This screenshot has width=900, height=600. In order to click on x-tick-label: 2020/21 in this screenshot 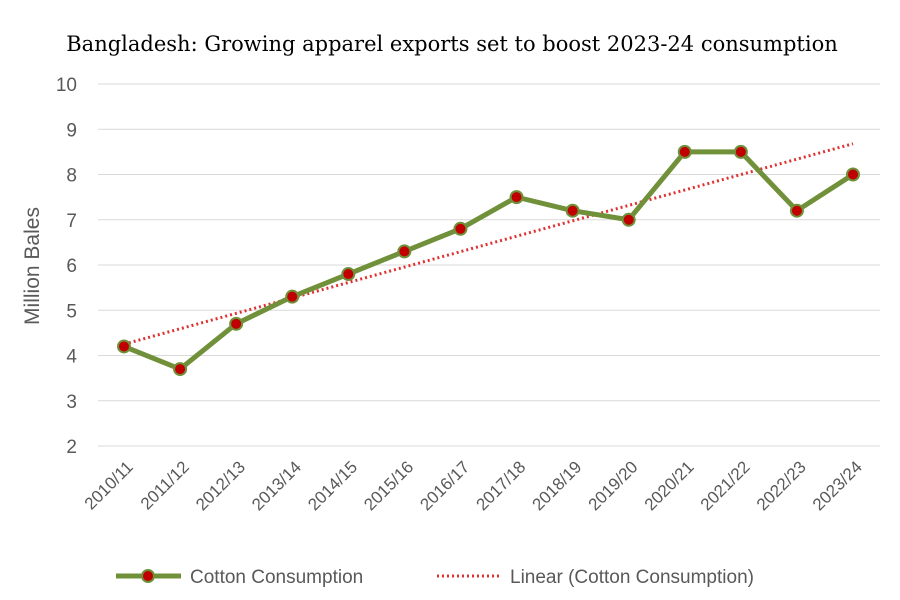, I will do `click(669, 485)`.